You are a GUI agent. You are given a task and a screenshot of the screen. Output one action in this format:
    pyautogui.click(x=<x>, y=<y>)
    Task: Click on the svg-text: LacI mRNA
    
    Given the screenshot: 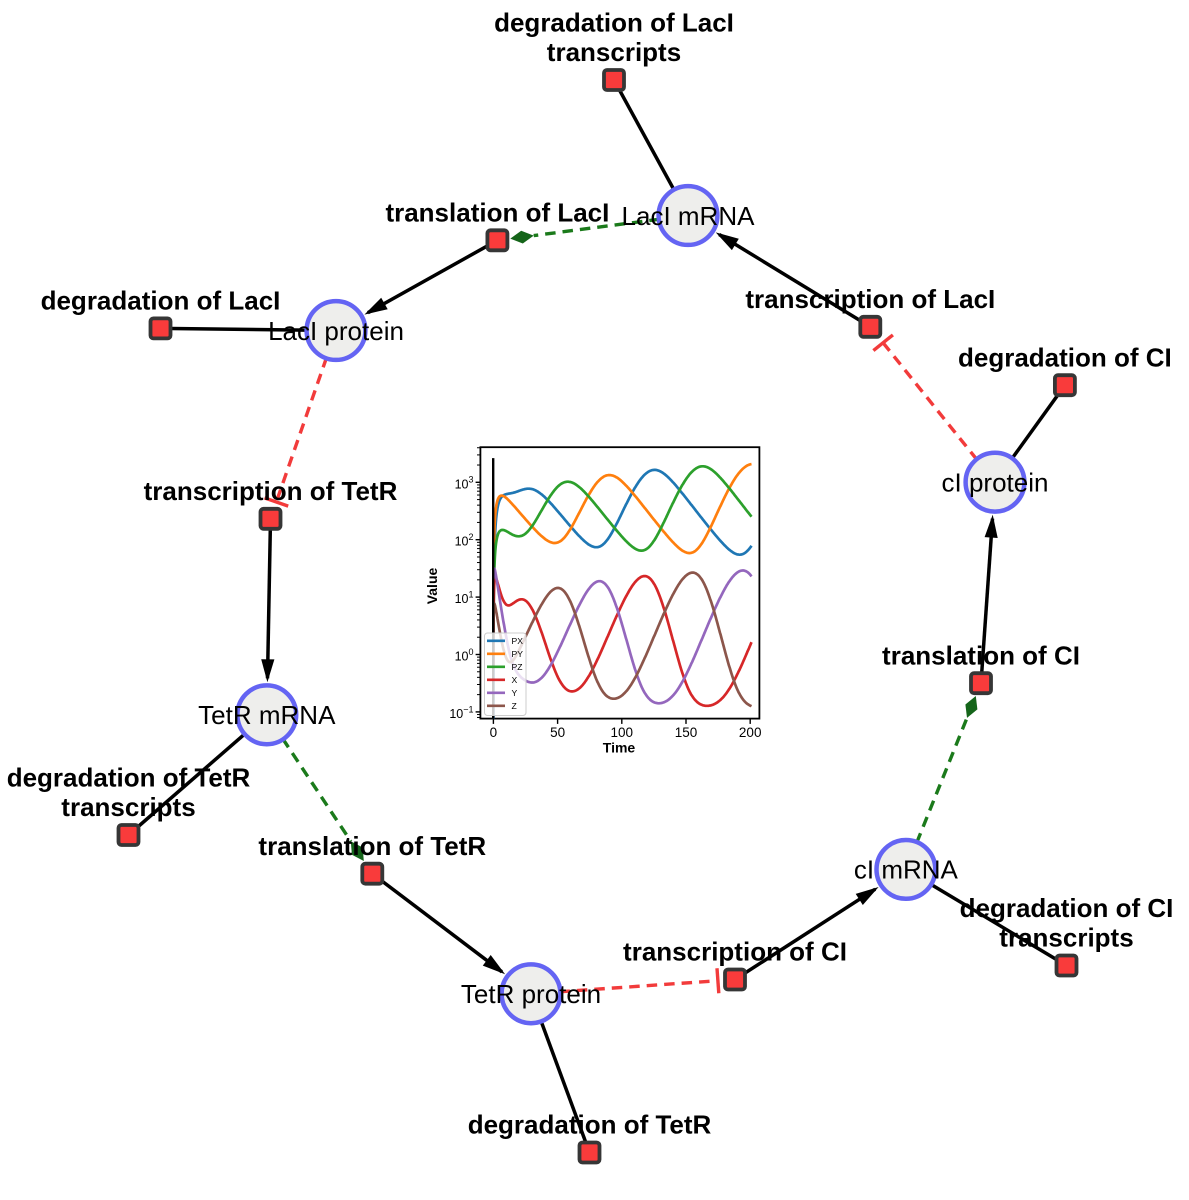 What is the action you would take?
    pyautogui.click(x=689, y=216)
    